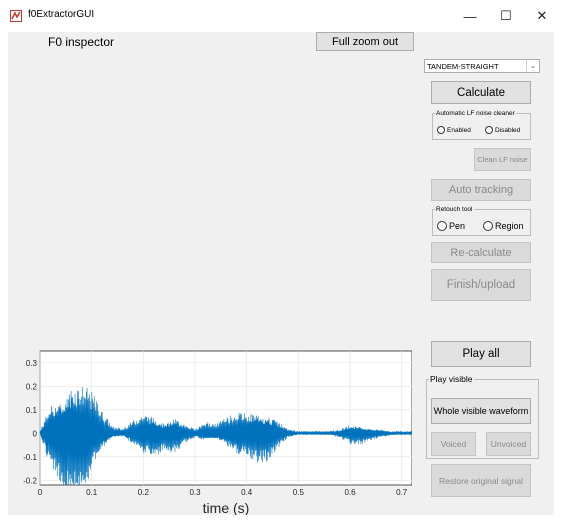  What do you see at coordinates (81, 42) in the screenshot?
I see `f0-inspector-label: F0 inspector` at bounding box center [81, 42].